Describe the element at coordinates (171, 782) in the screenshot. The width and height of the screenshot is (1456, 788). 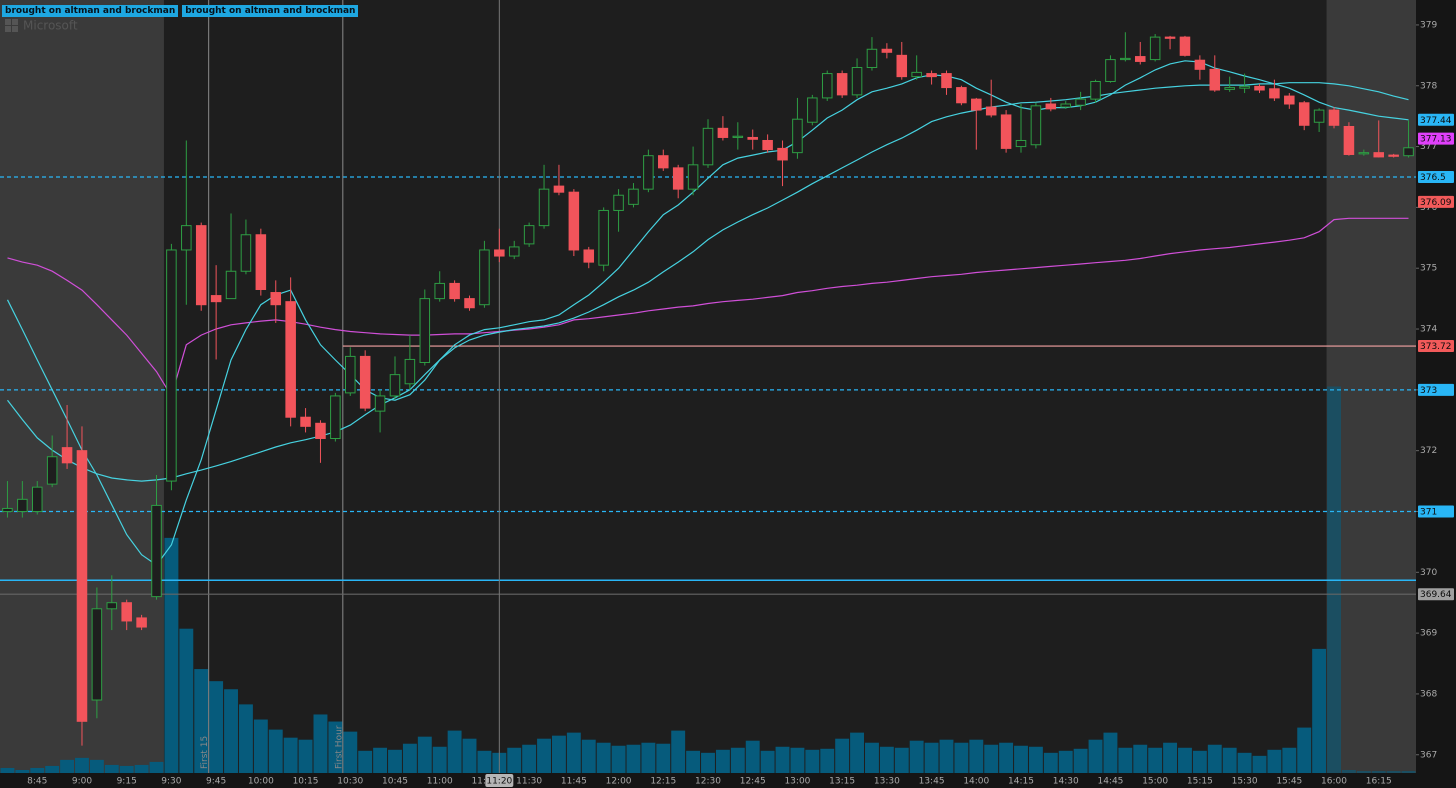
I see `x-tick-label: 9:30` at that location.